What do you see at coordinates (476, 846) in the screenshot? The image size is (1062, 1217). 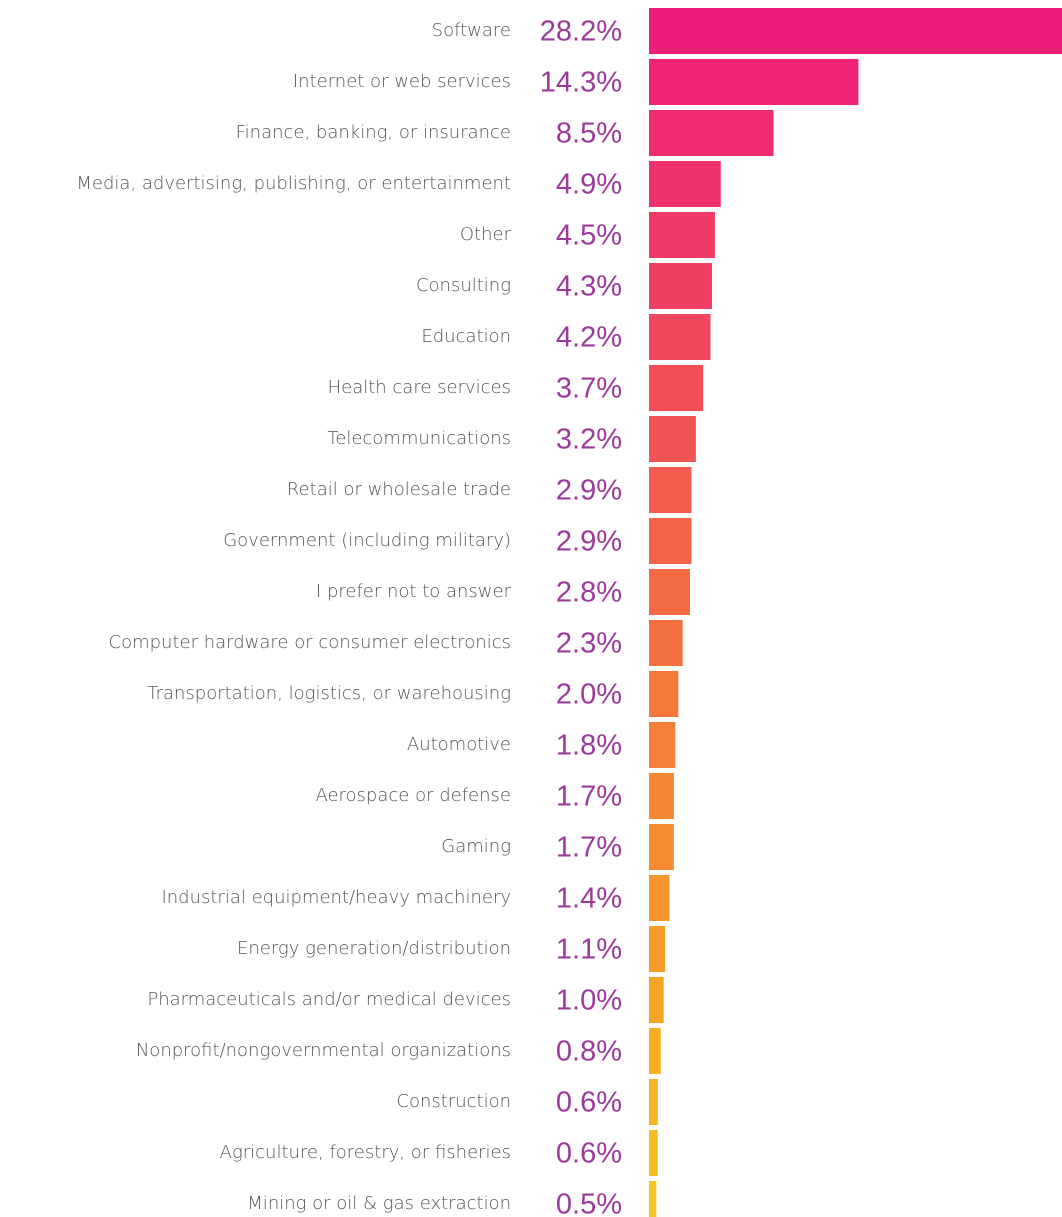 I see `category-label: Gaming` at bounding box center [476, 846].